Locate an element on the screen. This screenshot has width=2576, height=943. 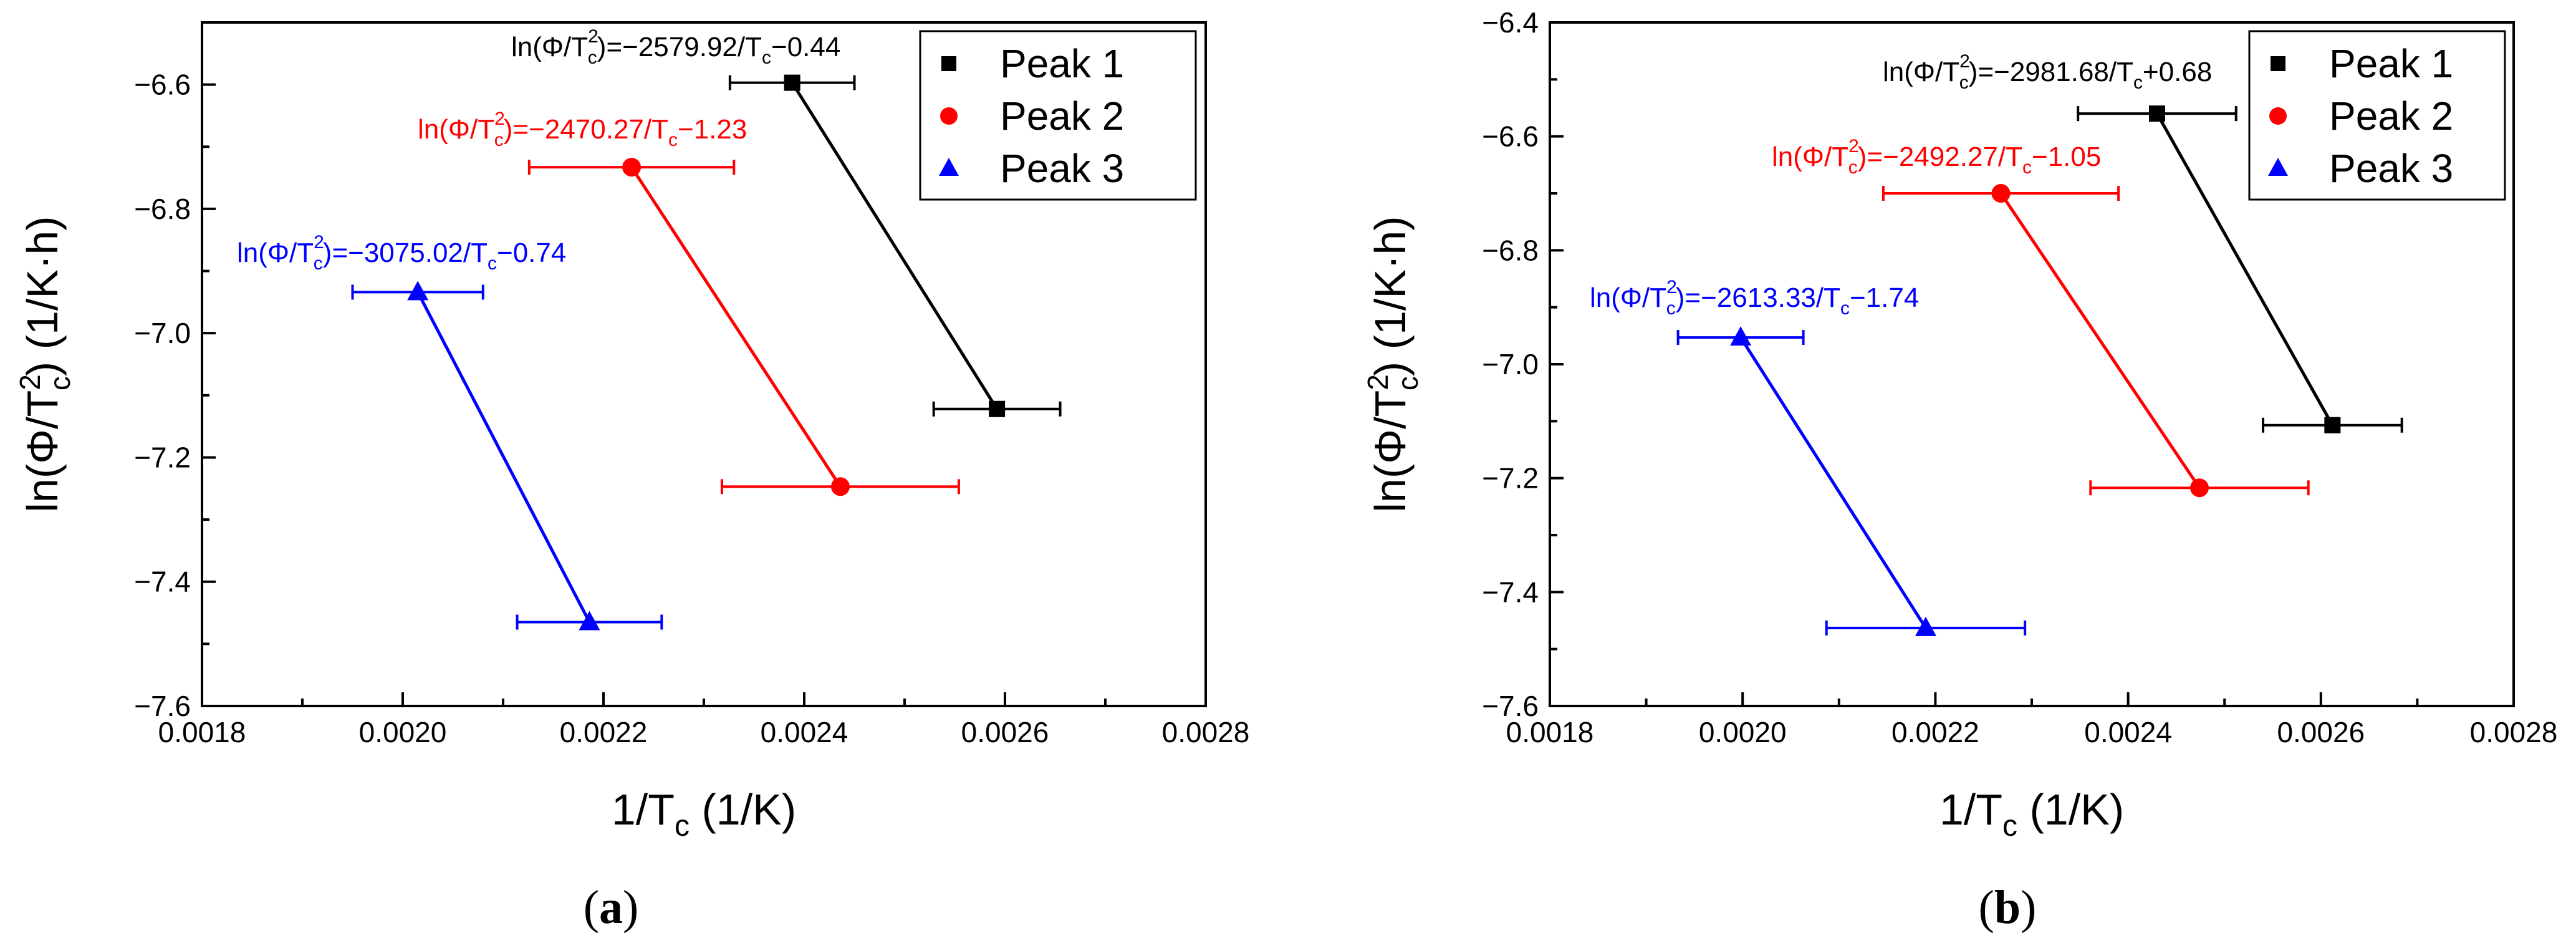
series-peak-2: ln(Φ/T2 c)=−2470.27/Tc−1.23 is located at coordinates (689, 303).